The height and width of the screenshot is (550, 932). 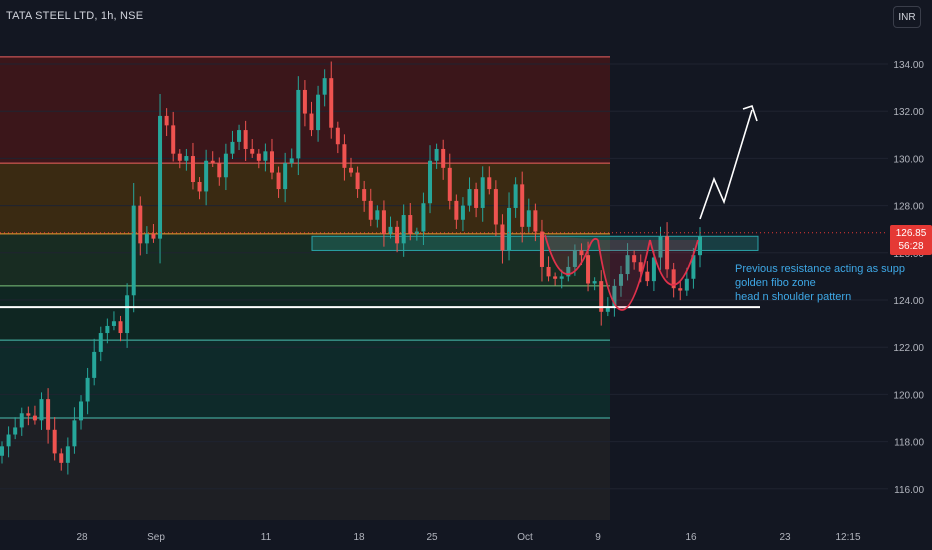 I want to click on time-axis: 28 Sep 11 18 25 Oct 9 16 23 12:15, so click(x=466, y=536).